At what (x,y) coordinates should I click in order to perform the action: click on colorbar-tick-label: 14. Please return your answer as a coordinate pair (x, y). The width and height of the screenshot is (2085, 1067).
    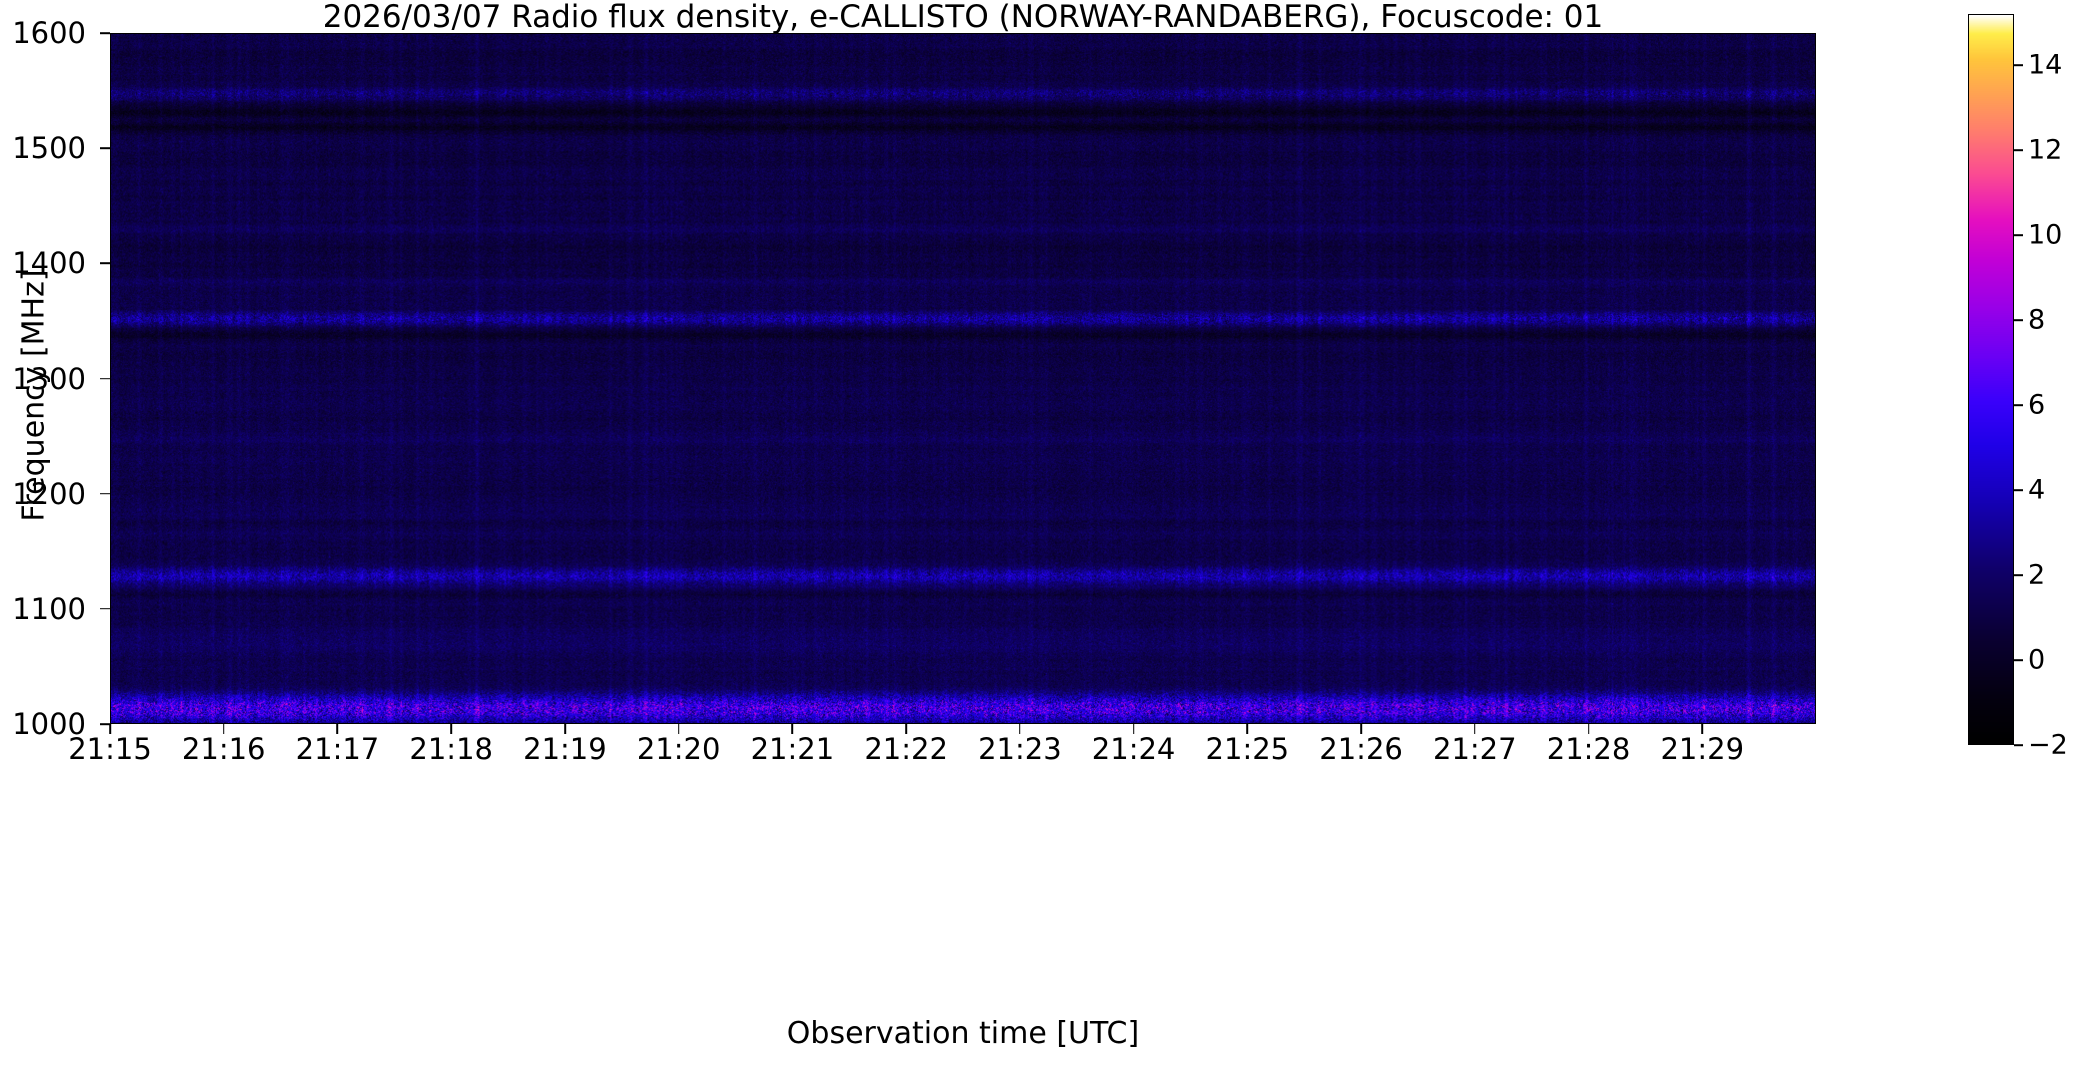
    Looking at the image, I should click on (2045, 65).